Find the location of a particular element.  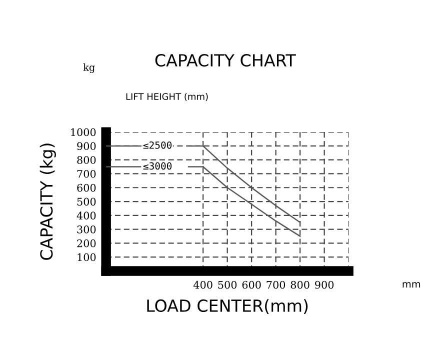

x-tick-label: 500 is located at coordinates (227, 284).